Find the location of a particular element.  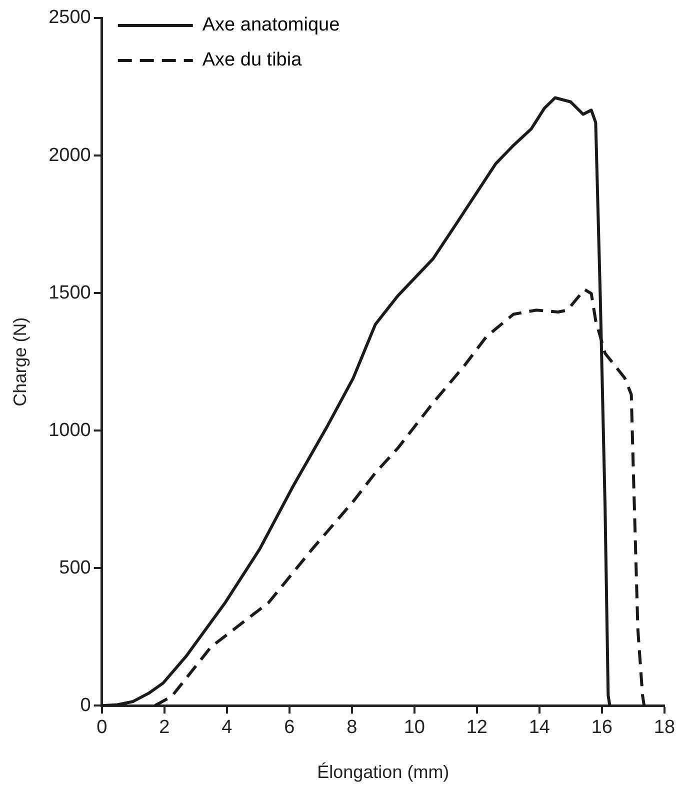

legend-label: Axe anatomique is located at coordinates (271, 25).